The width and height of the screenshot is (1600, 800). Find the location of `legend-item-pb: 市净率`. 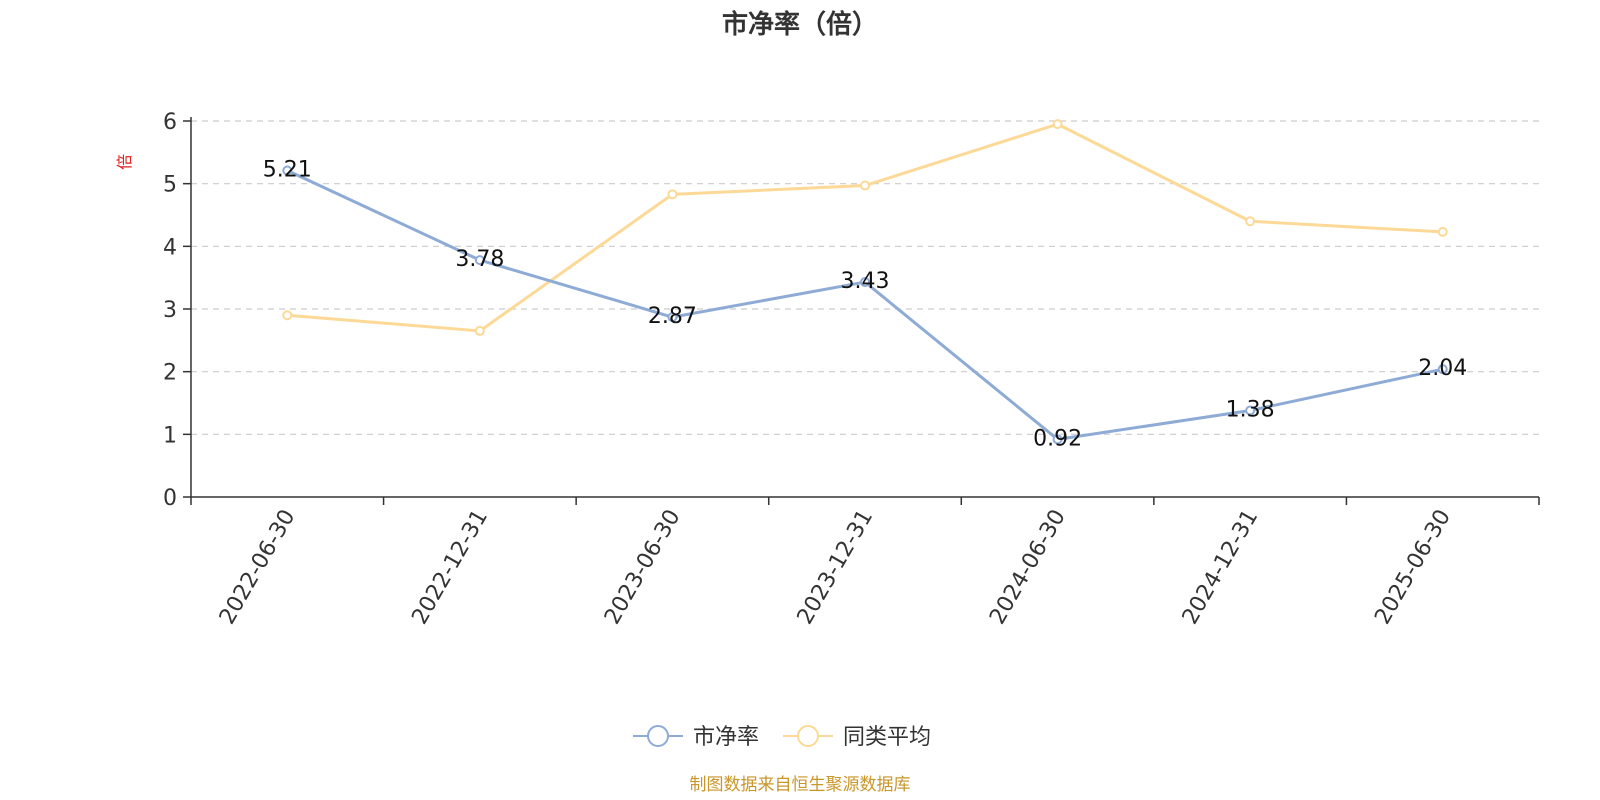

legend-item-pb: 市净率 is located at coordinates (696, 737).